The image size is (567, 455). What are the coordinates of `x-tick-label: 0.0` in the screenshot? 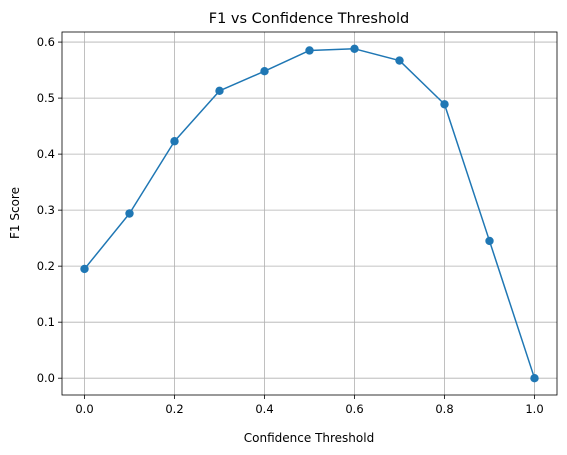 It's located at (84, 409).